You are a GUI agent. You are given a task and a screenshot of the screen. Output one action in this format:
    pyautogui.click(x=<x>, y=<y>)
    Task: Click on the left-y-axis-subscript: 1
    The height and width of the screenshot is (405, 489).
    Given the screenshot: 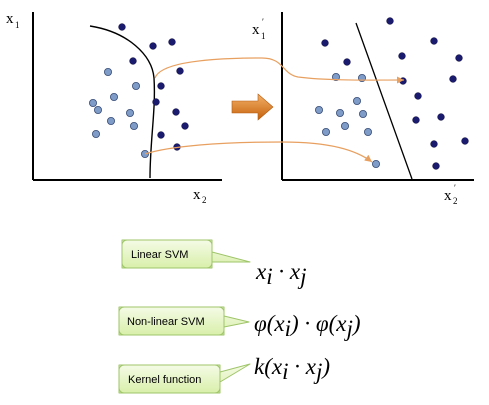 What is the action you would take?
    pyautogui.click(x=17, y=25)
    